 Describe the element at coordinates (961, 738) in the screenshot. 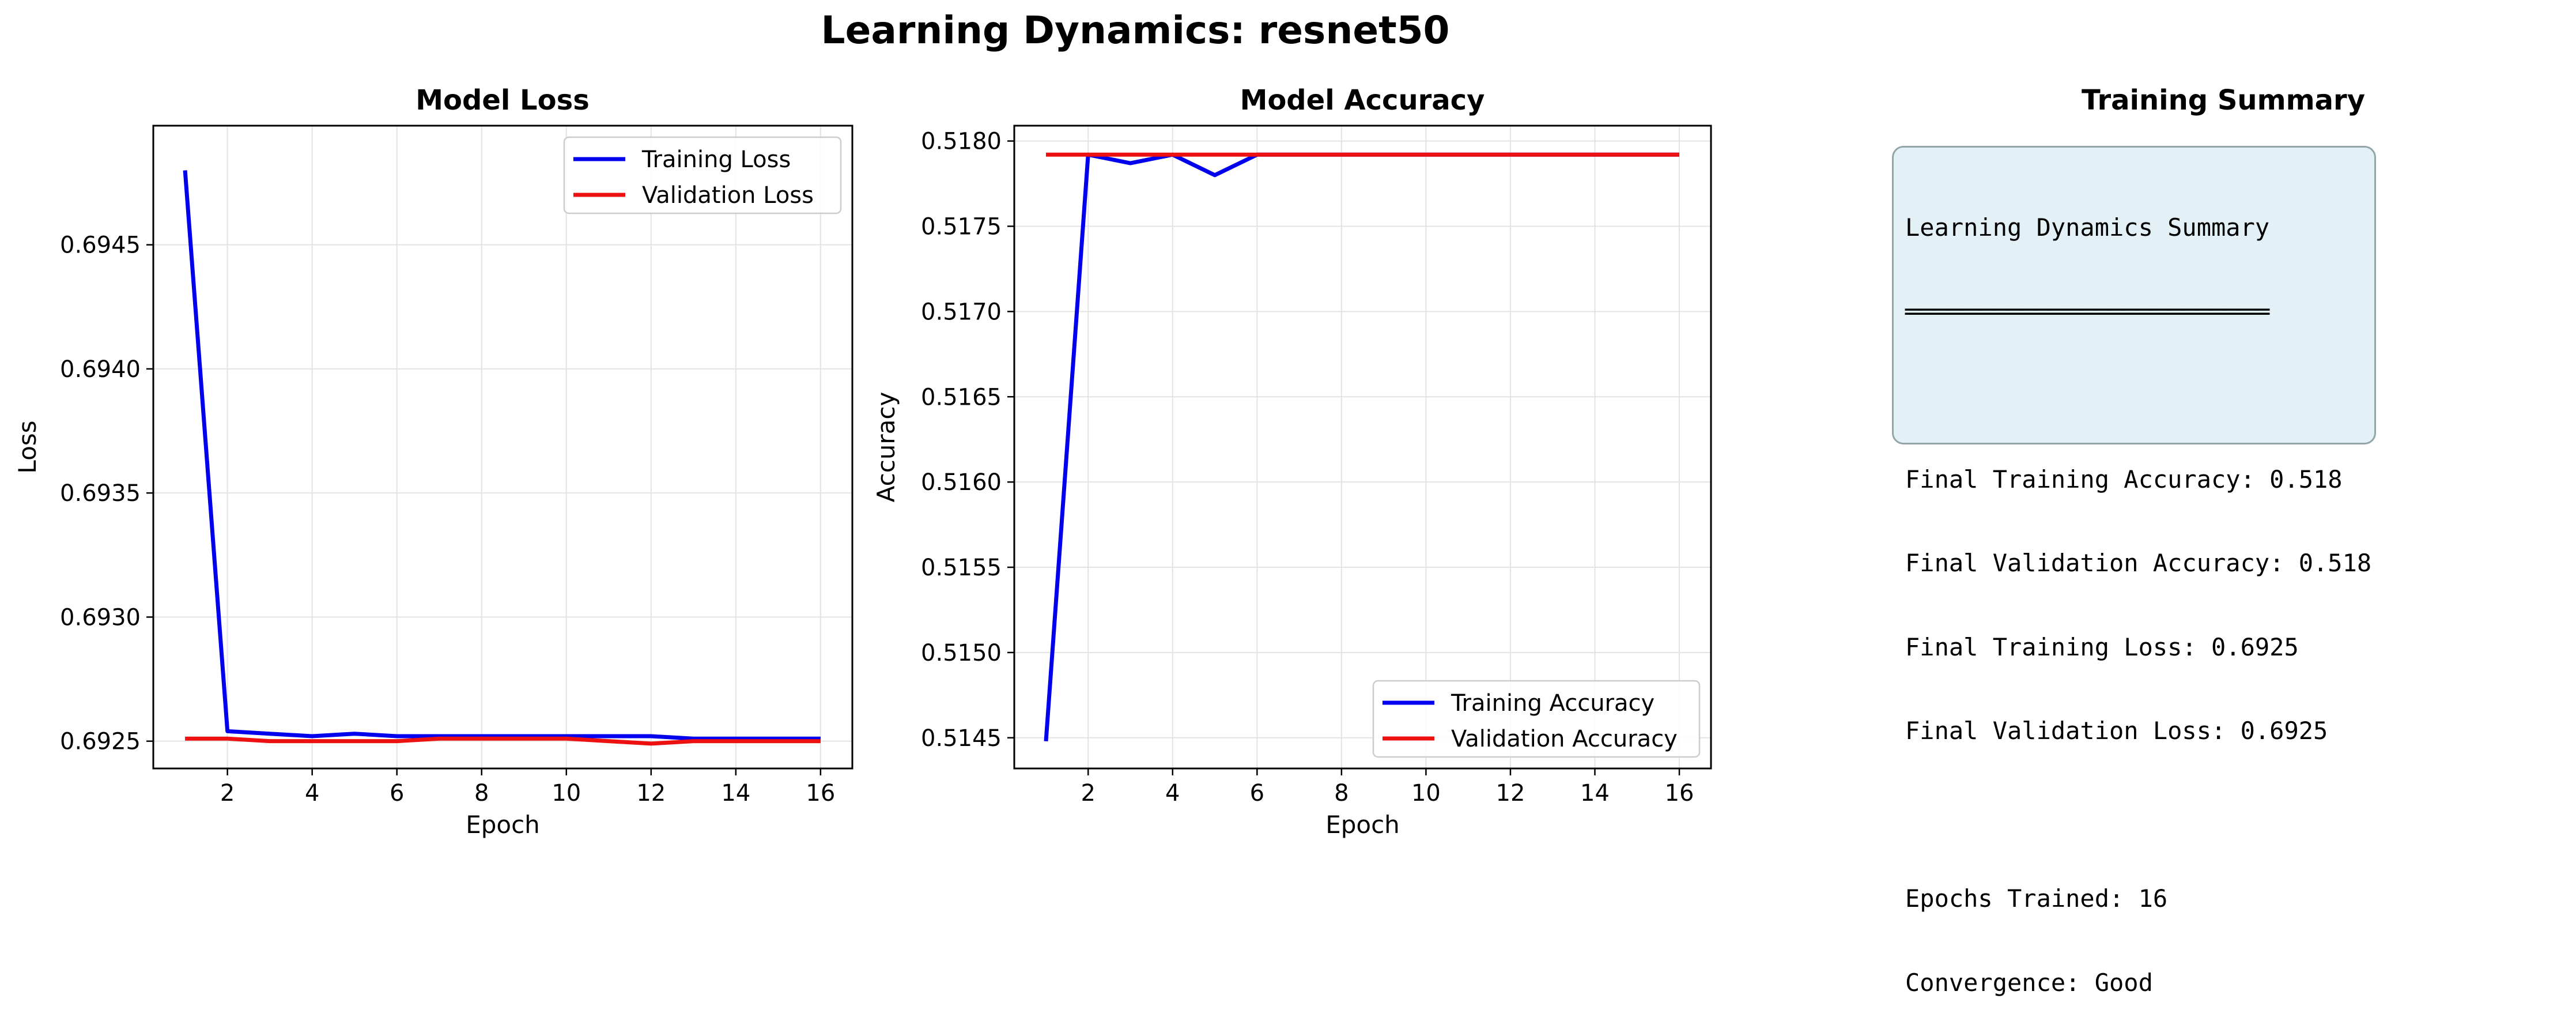

I see `y-tick-label: 0.5145` at that location.